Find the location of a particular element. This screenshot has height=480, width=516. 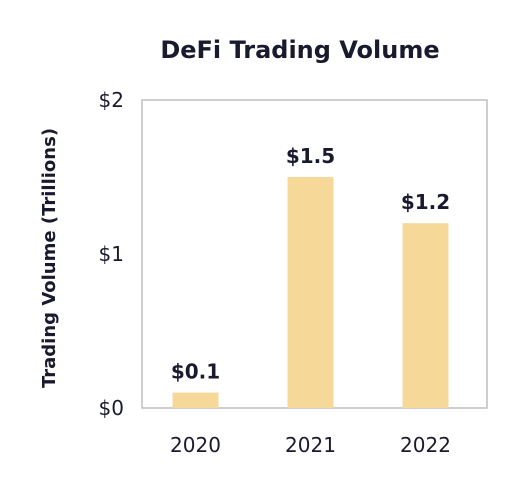

bar-data-label: $1.5 is located at coordinates (310, 156).